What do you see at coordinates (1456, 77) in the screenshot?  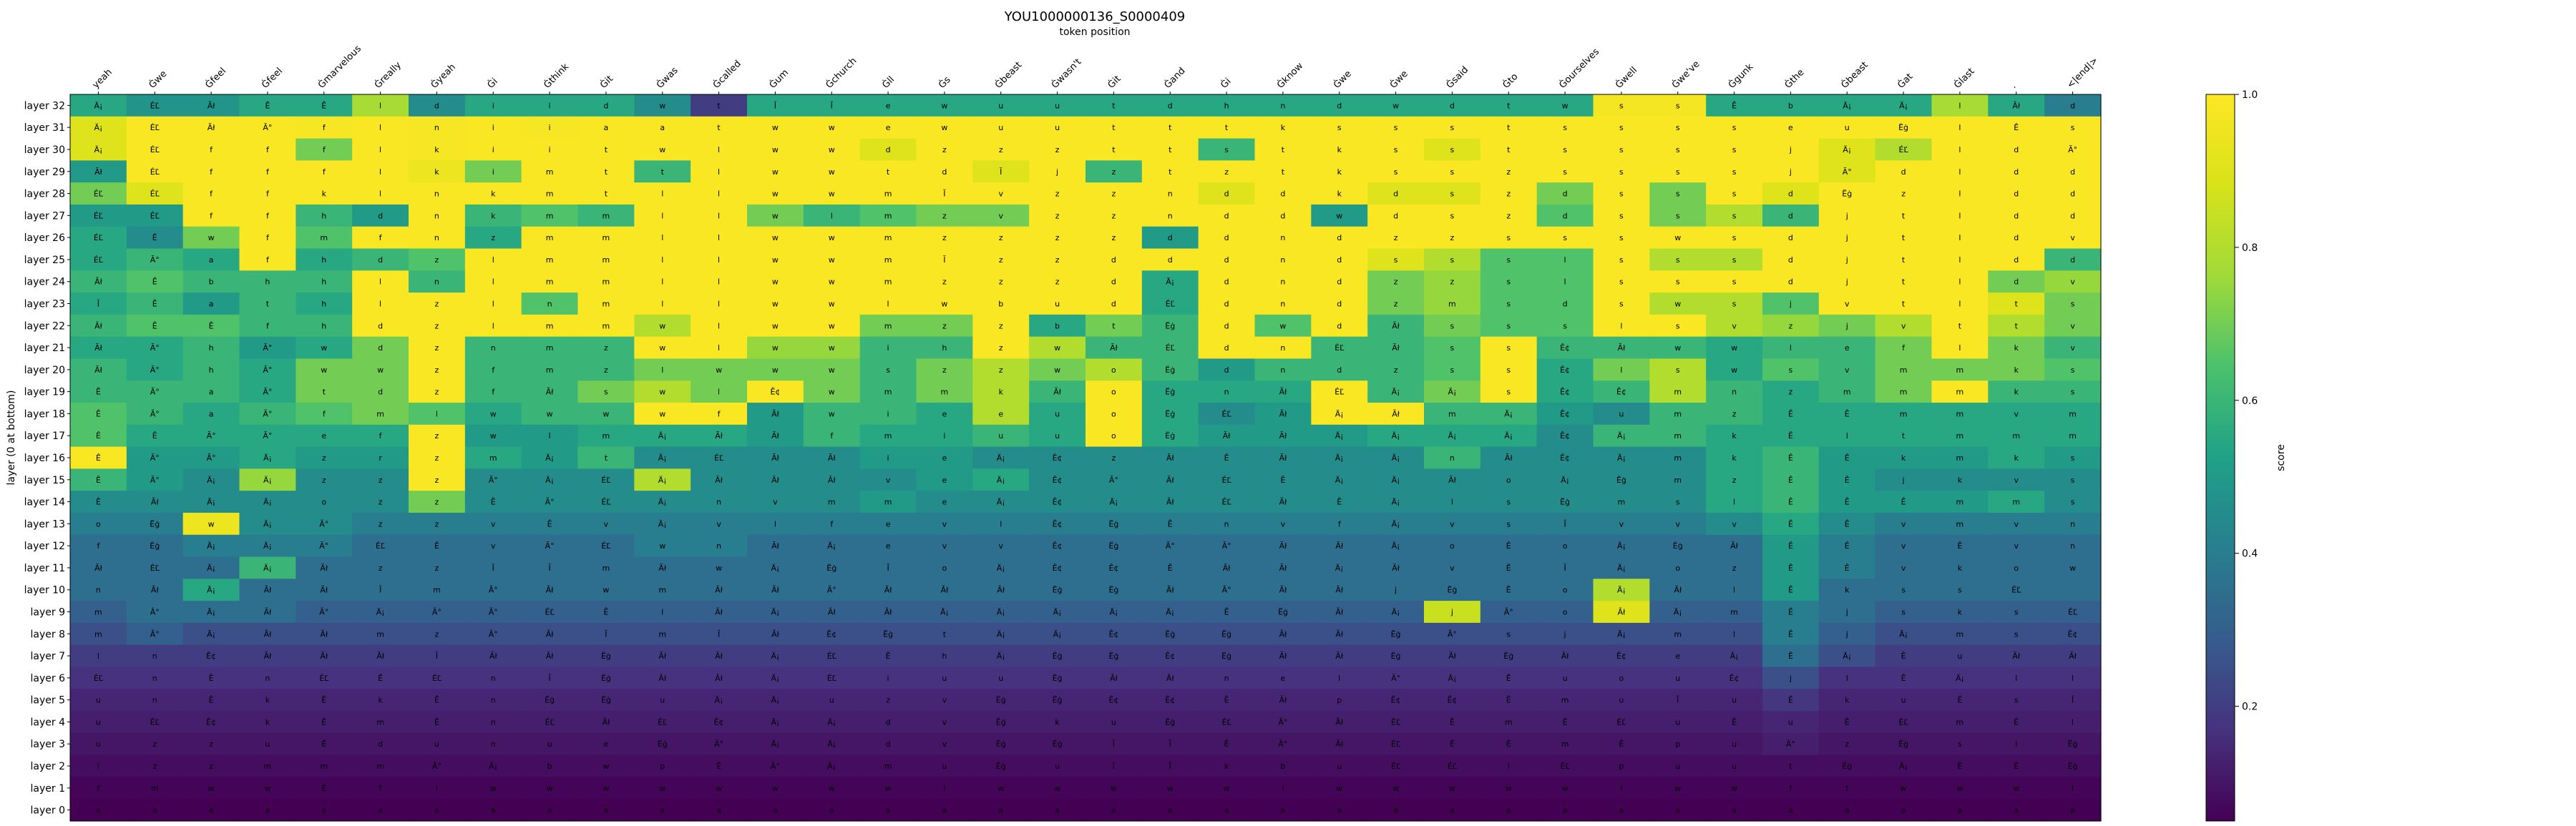 I see `x-tick-label: Ġsaid` at bounding box center [1456, 77].